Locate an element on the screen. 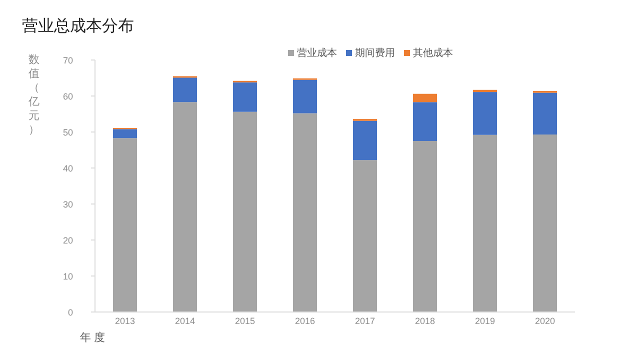 Image resolution: width=640 pixels, height=360 pixels. x-tick-label: 2015 is located at coordinates (245, 321).